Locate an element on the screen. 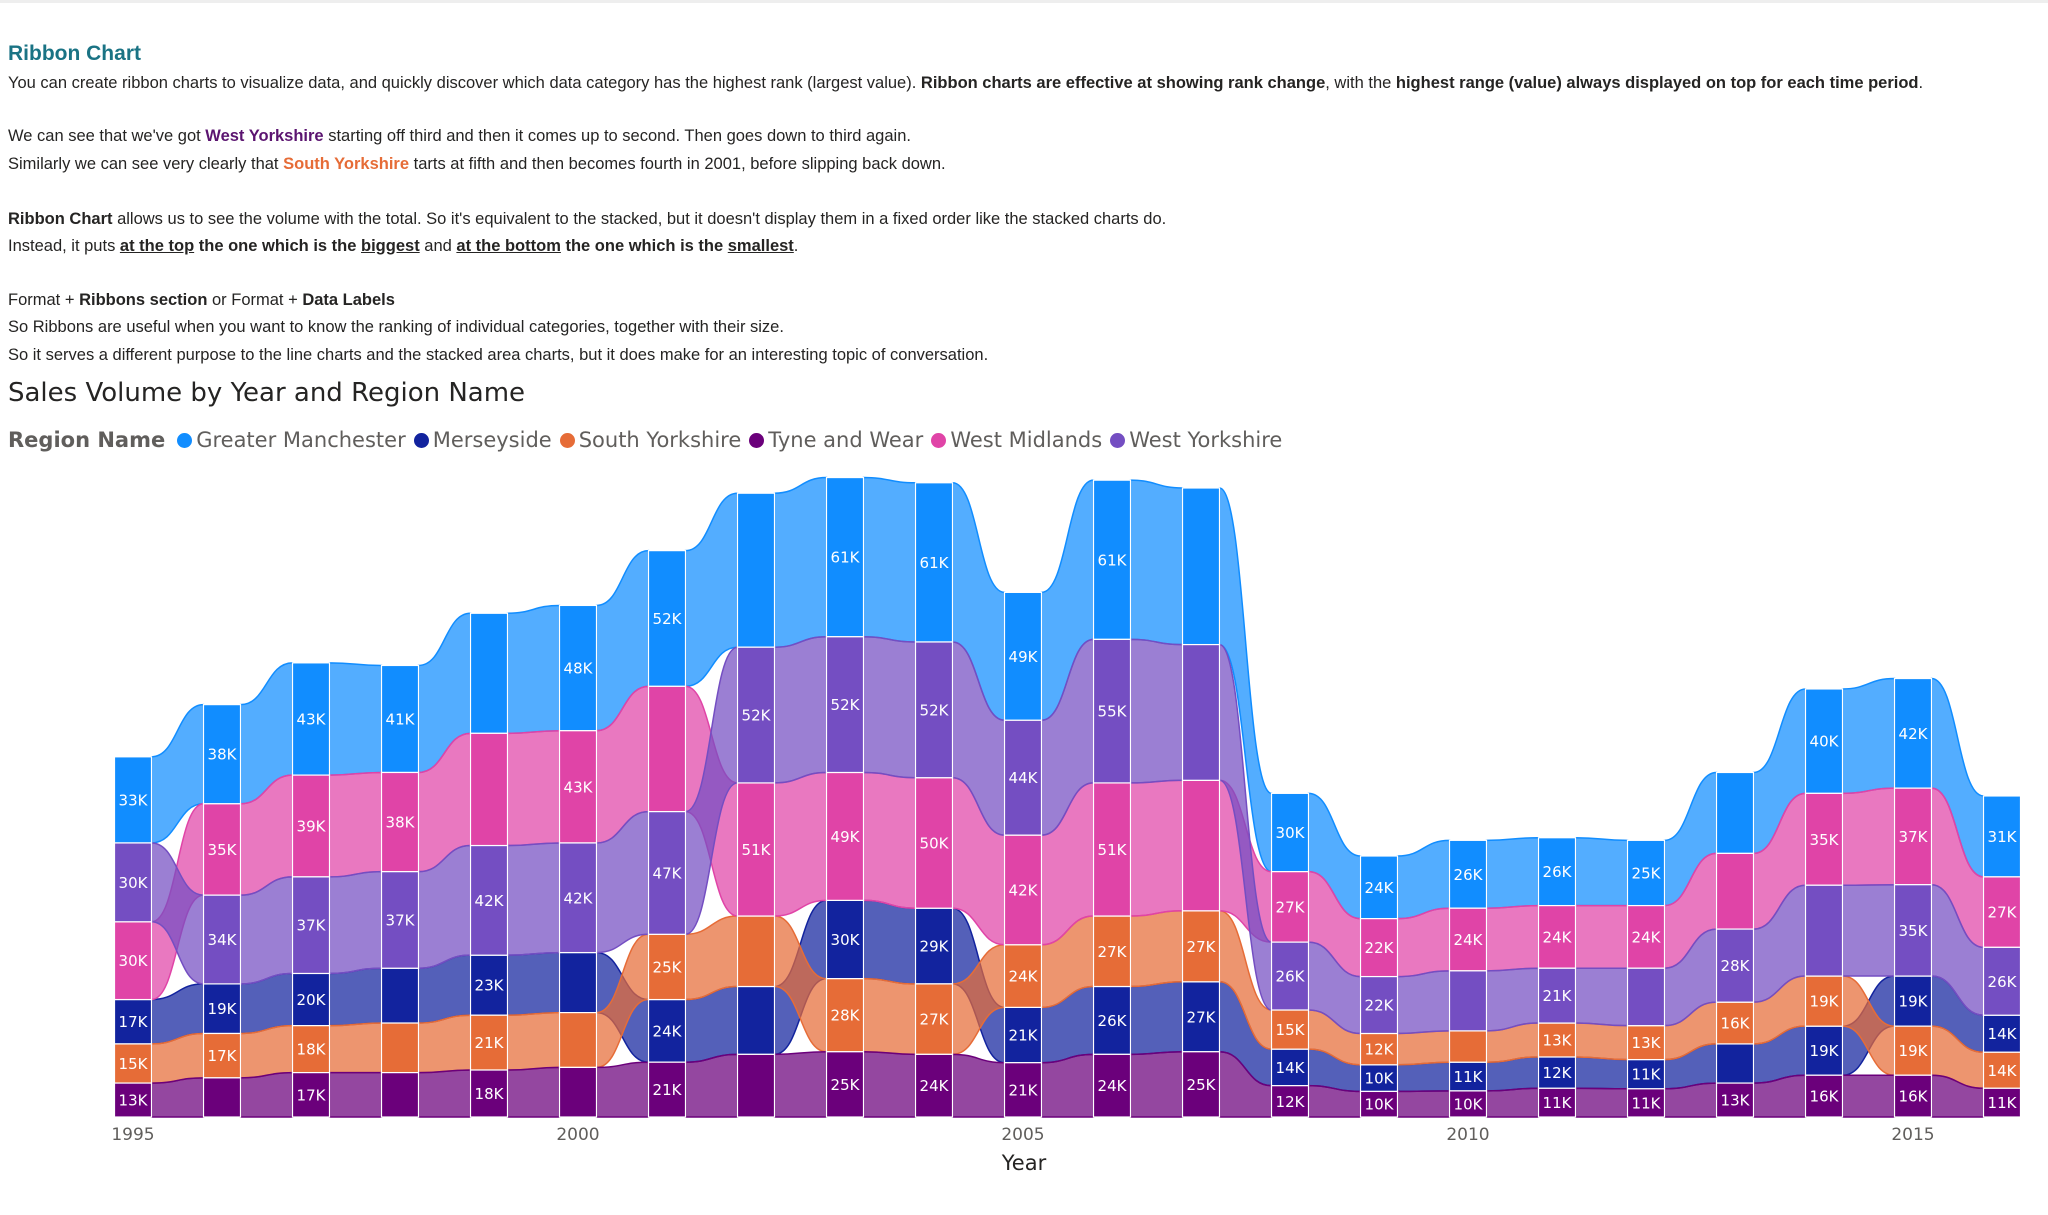 Image resolution: width=2048 pixels, height=1215 pixels. data-label: 28K is located at coordinates (1736, 966).